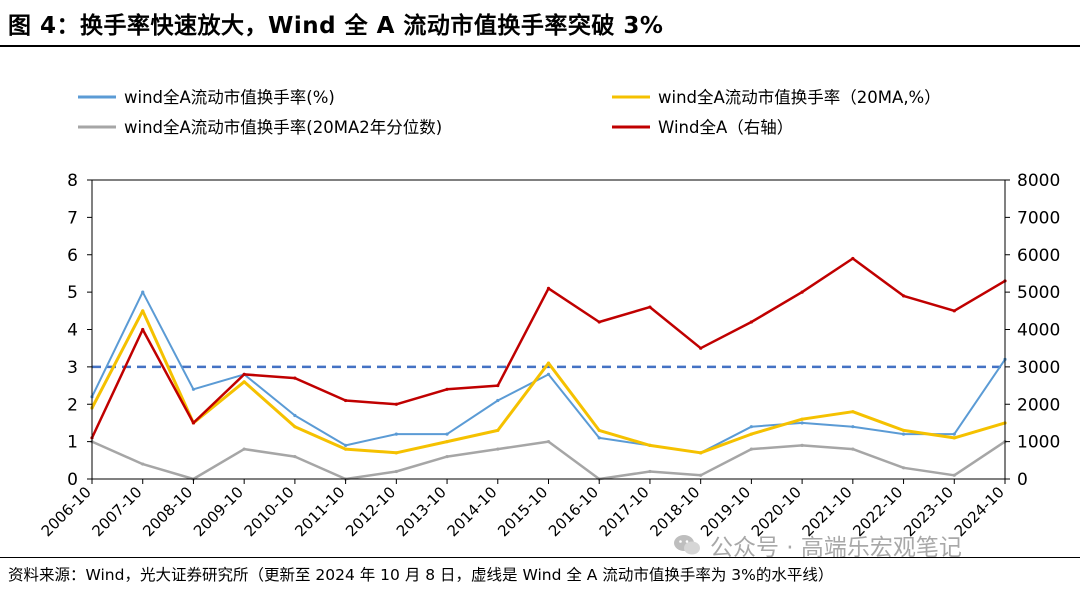 The height and width of the screenshot is (589, 1080). I want to click on x-tick-label: 2016-10, so click(573, 511).